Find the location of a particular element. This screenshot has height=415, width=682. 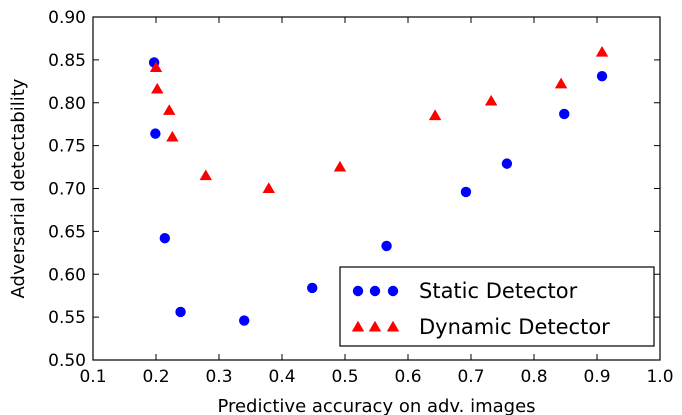

legend-markers-static is located at coordinates (375, 291).